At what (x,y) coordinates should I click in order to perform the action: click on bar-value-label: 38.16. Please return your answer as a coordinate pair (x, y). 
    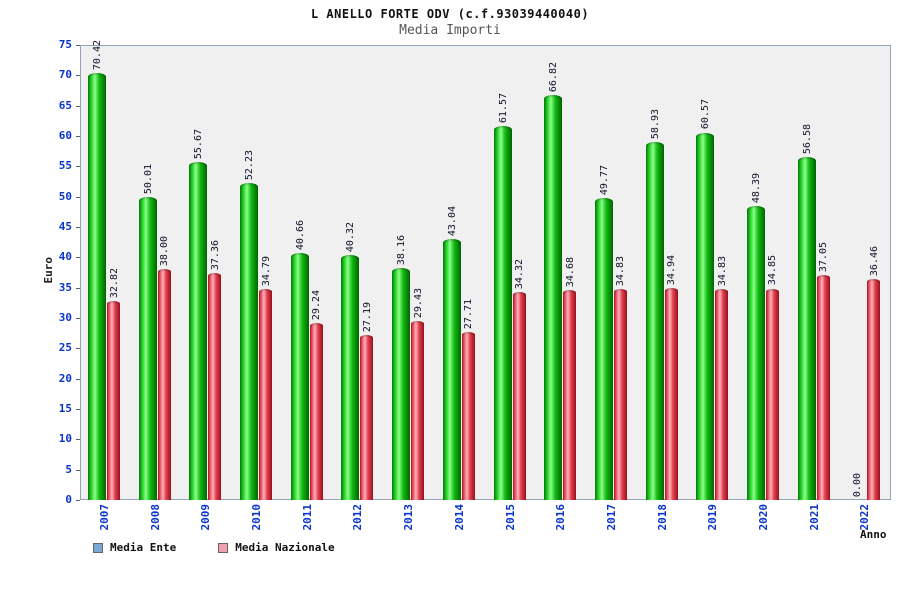
    Looking at the image, I should click on (402, 250).